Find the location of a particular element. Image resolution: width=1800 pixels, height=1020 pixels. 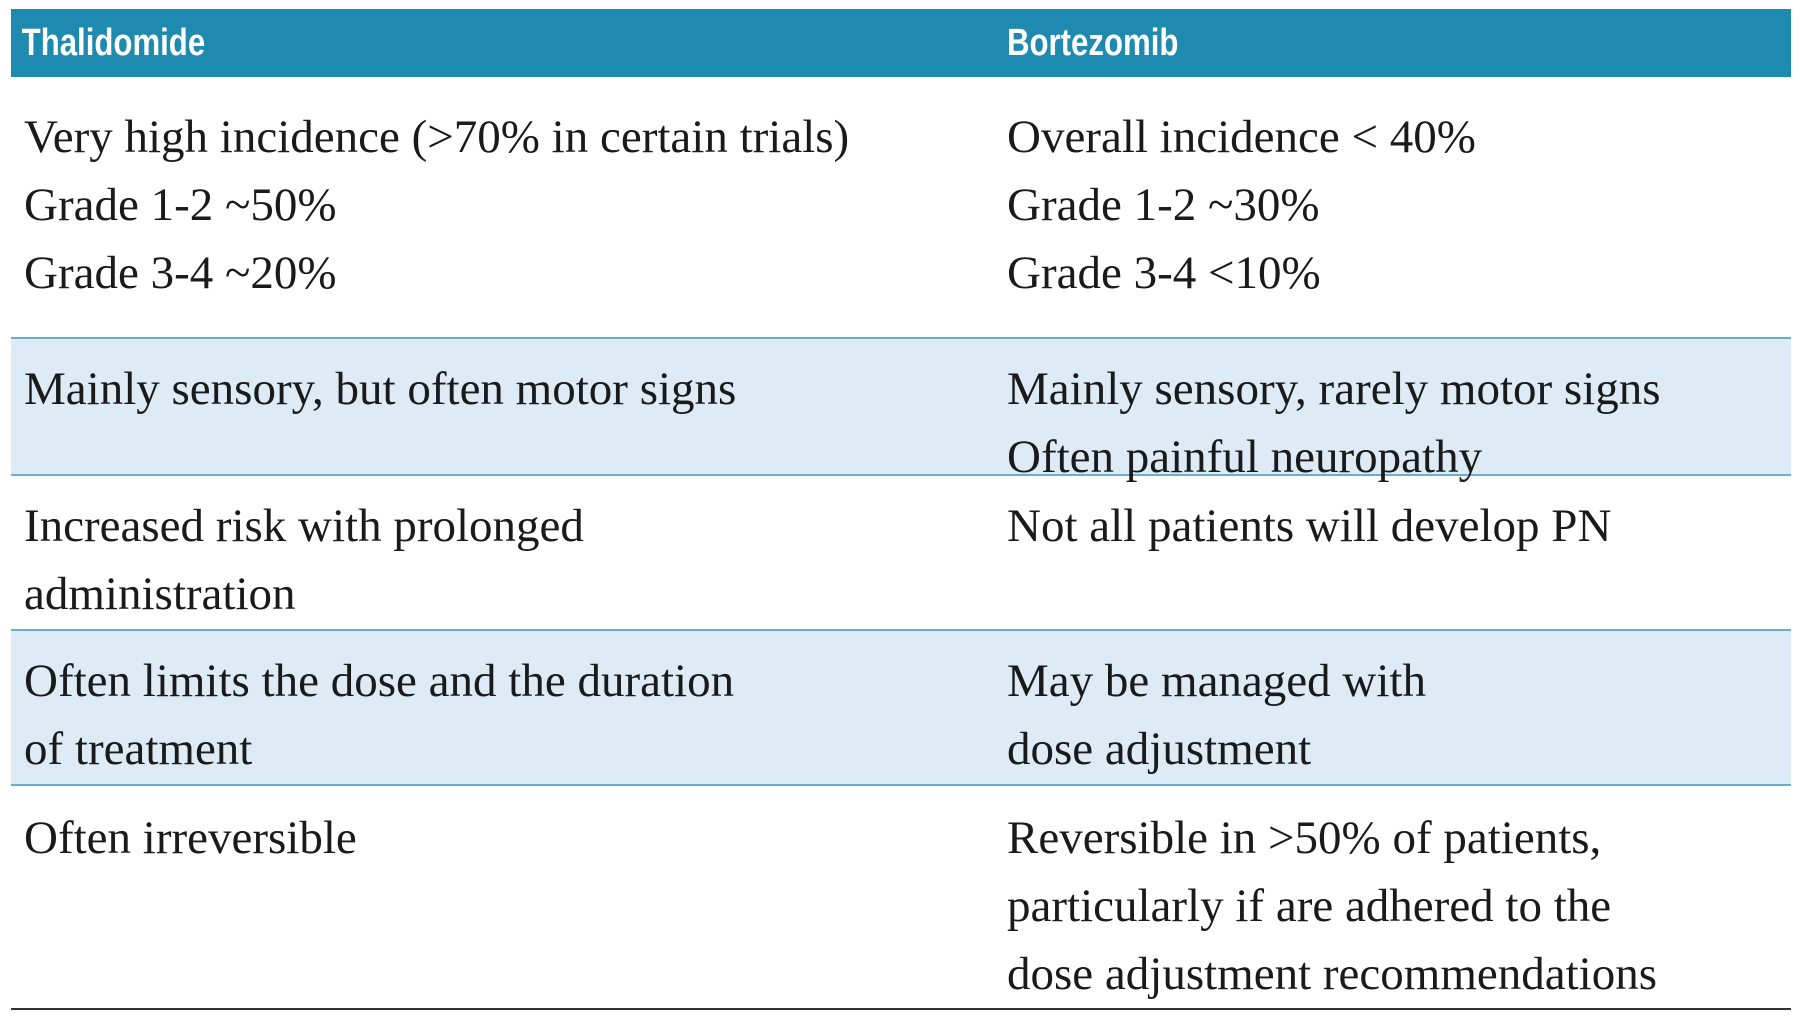

cell-line: Often painful neuropathy is located at coordinates (1245, 457).